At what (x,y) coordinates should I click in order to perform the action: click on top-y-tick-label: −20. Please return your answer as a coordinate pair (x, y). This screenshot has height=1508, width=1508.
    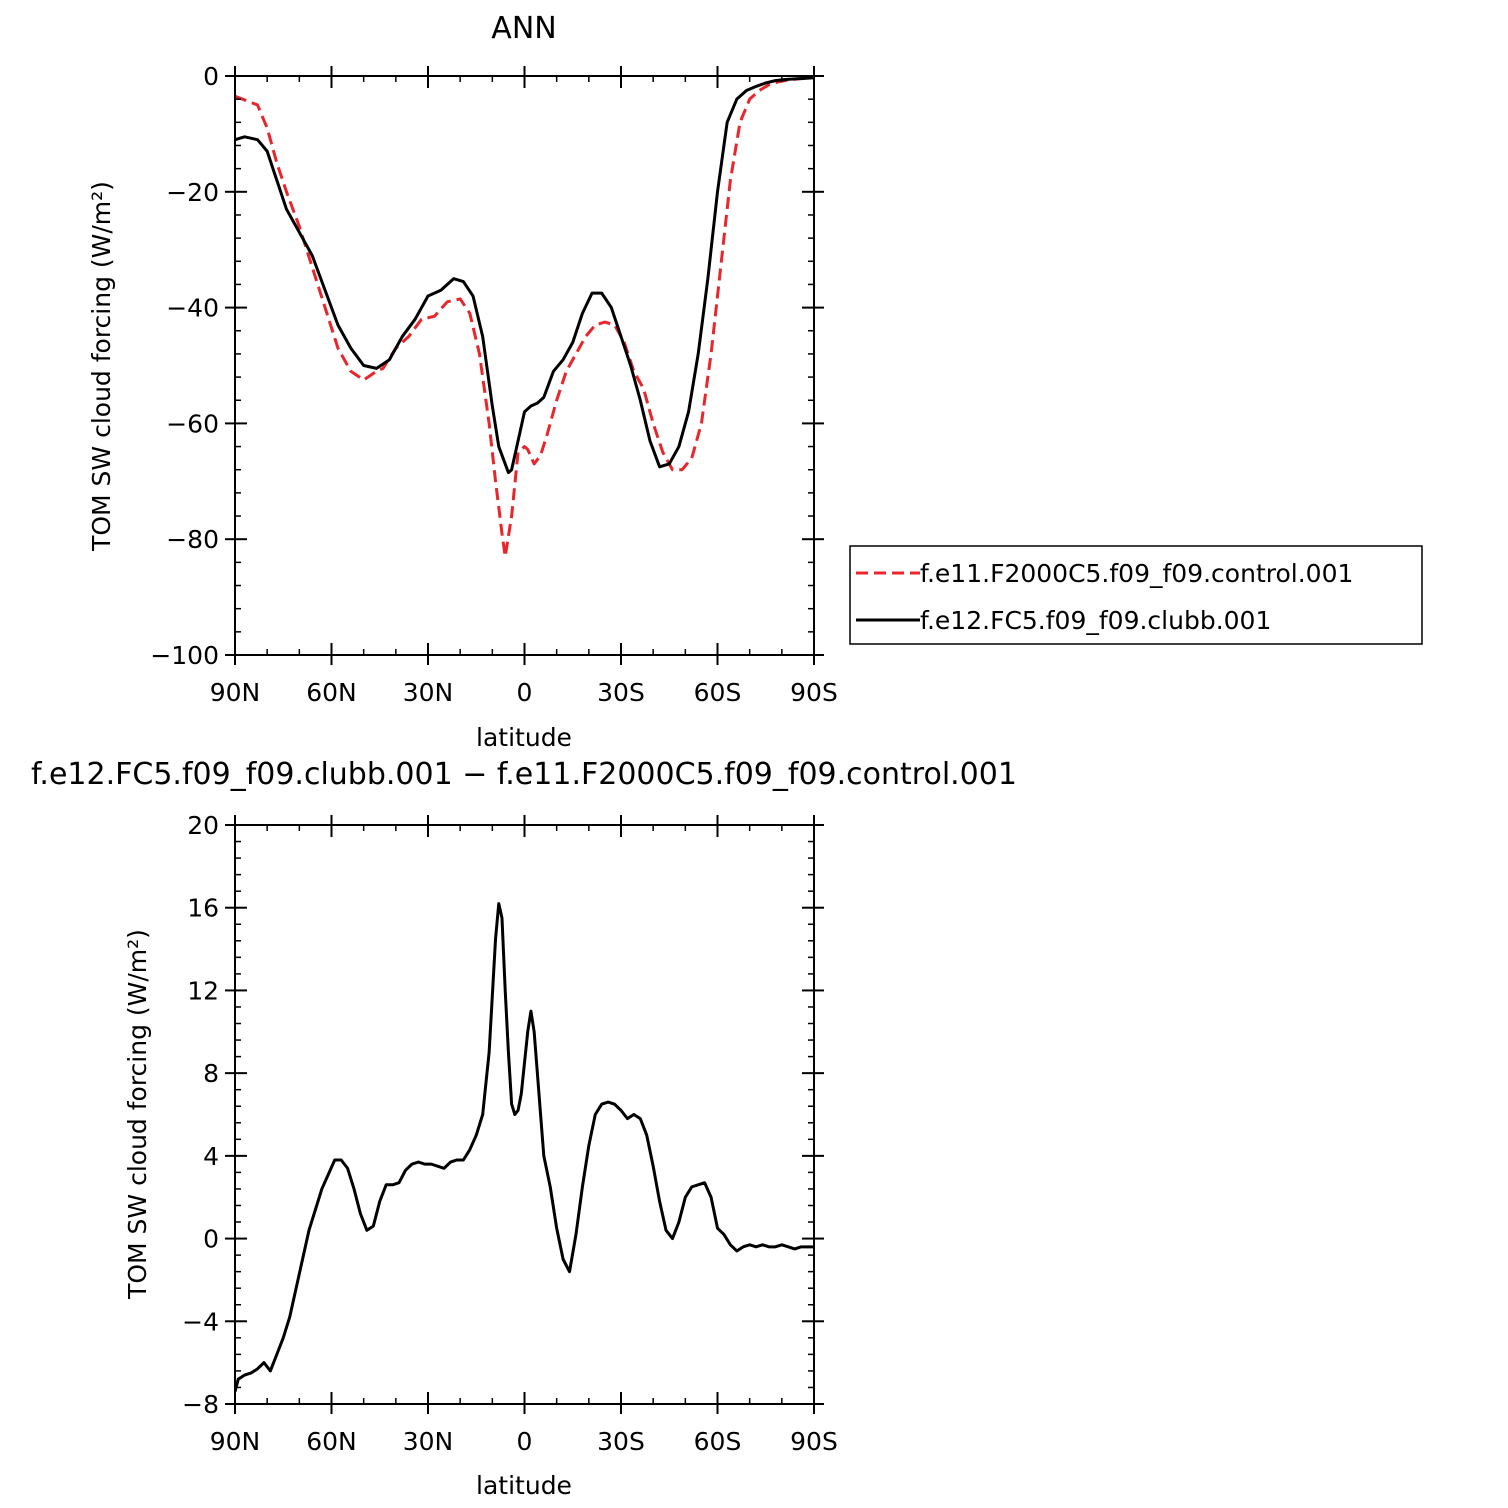
    Looking at the image, I should click on (192, 192).